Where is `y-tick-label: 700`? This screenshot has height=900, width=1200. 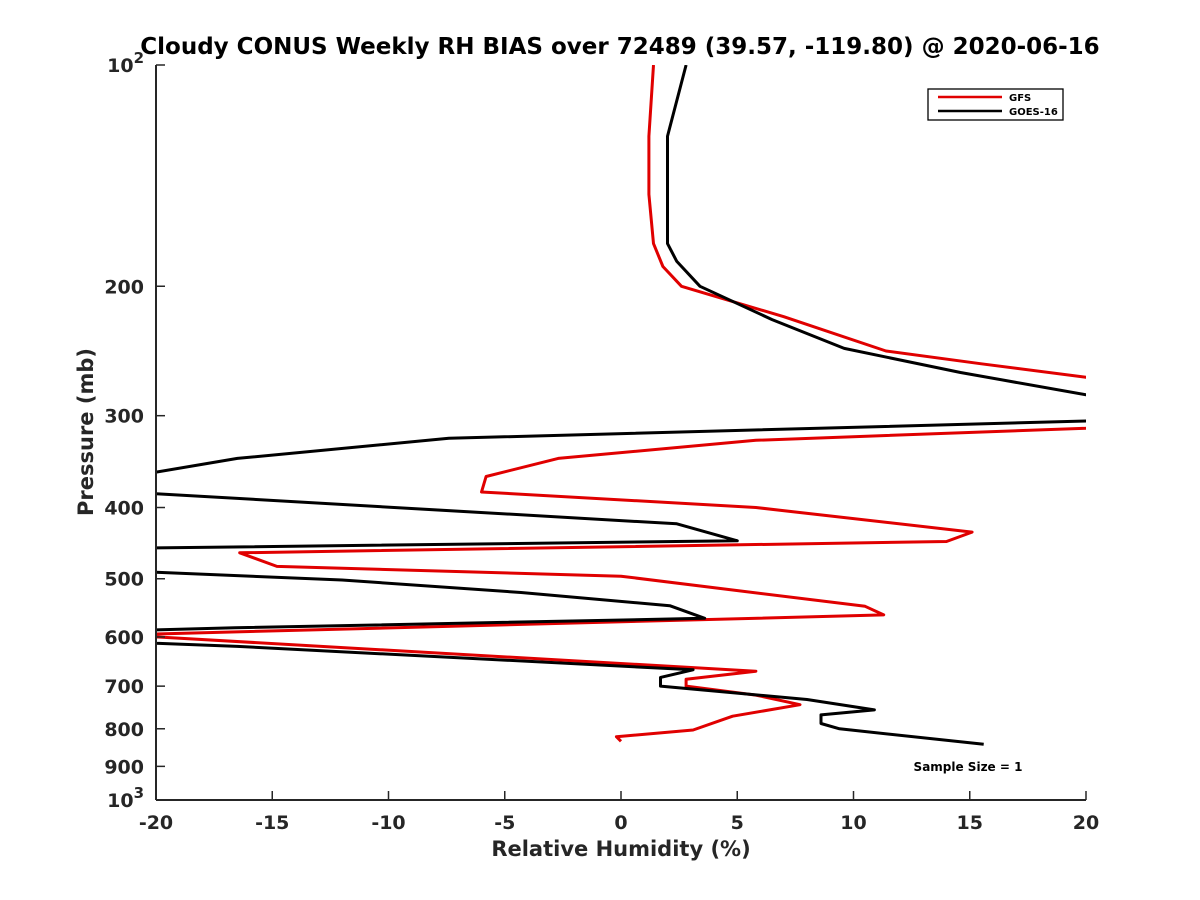
y-tick-label: 700 is located at coordinates (124, 687).